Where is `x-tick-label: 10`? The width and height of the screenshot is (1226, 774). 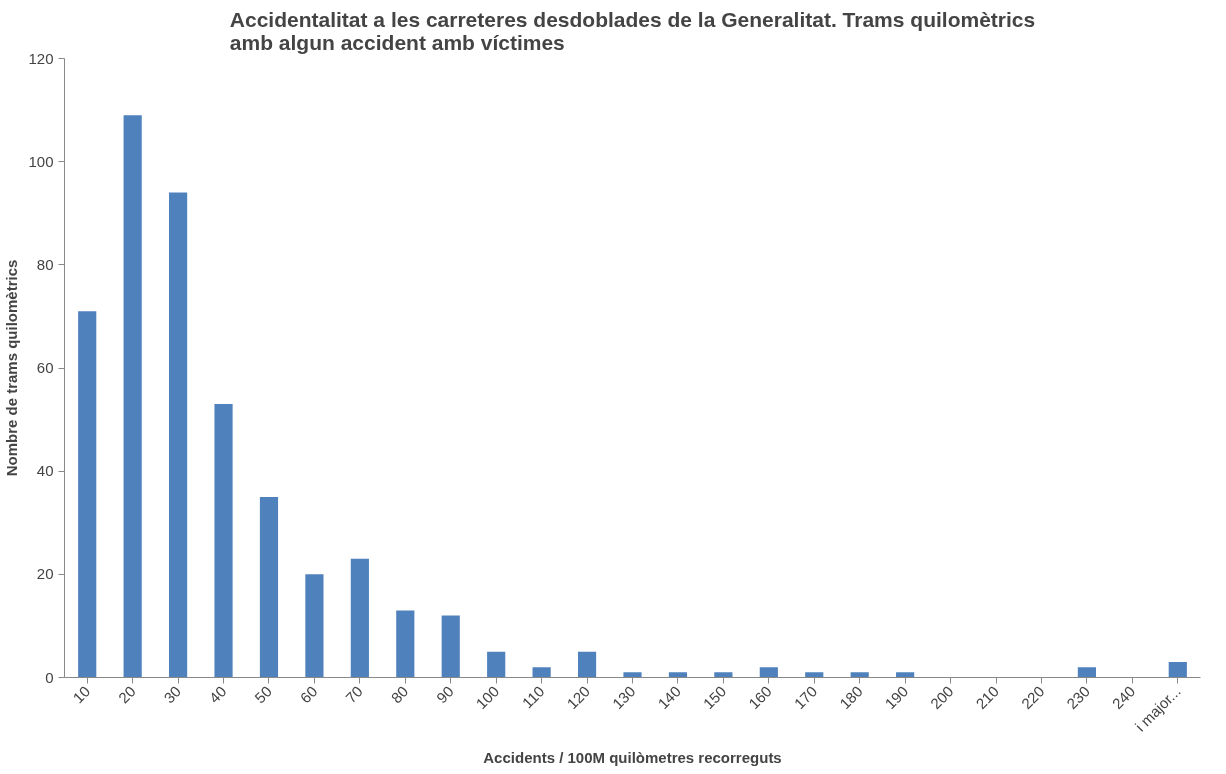
x-tick-label: 10 is located at coordinates (81, 694).